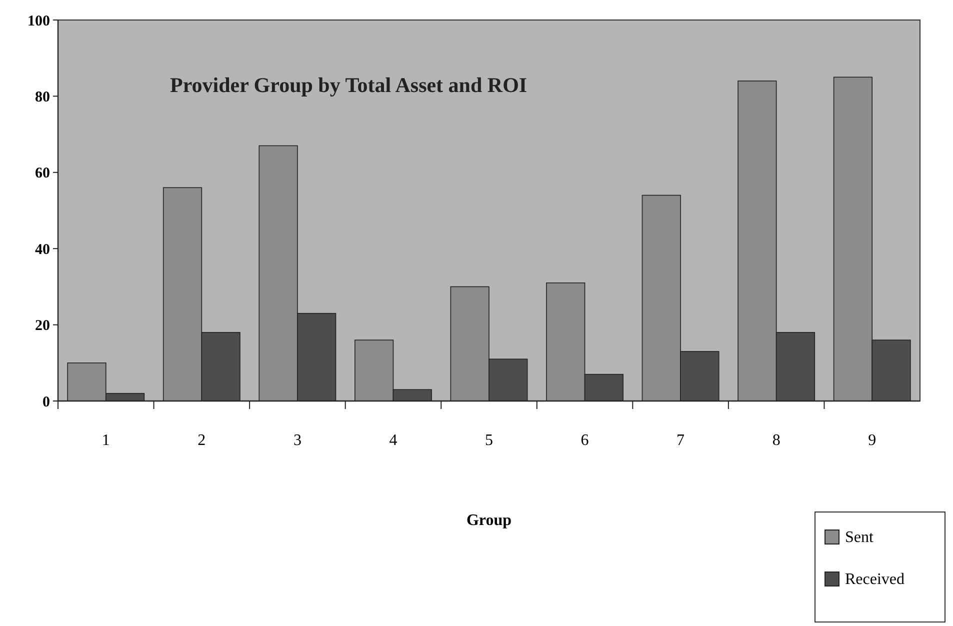 Image resolution: width=953 pixels, height=626 pixels. I want to click on x-tick-label: 9, so click(872, 440).